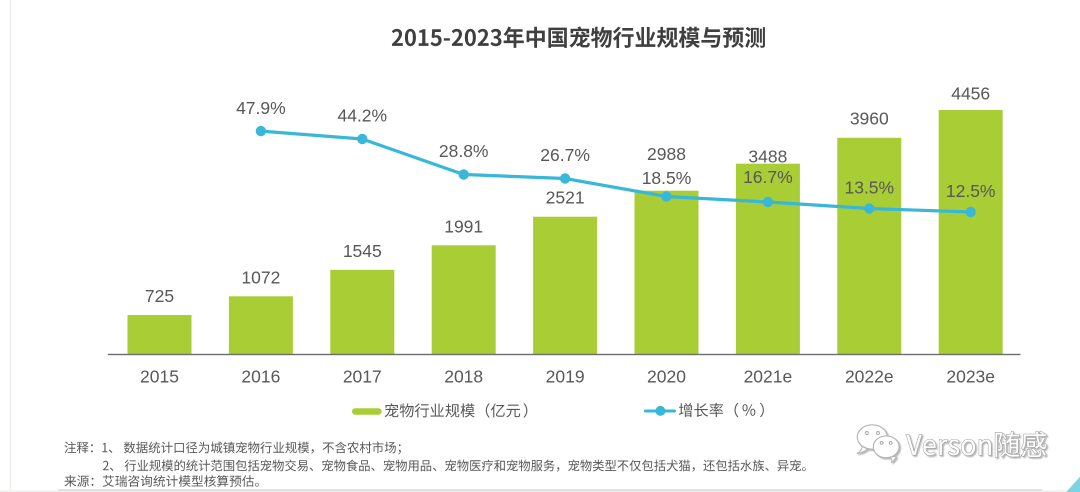 The width and height of the screenshot is (1080, 492). I want to click on svg-text: 2022e, so click(869, 376).